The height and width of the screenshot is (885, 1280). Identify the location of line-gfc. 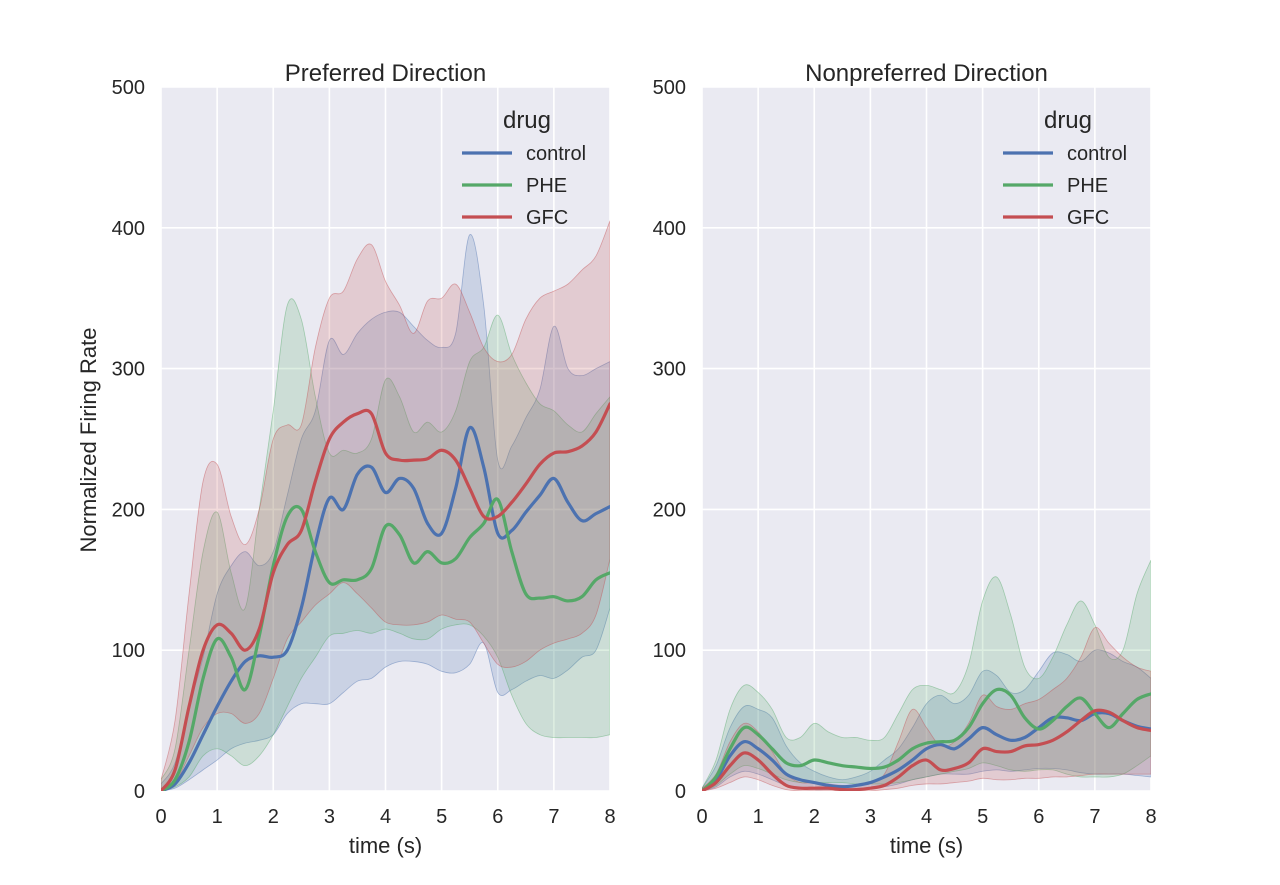
(926, 749).